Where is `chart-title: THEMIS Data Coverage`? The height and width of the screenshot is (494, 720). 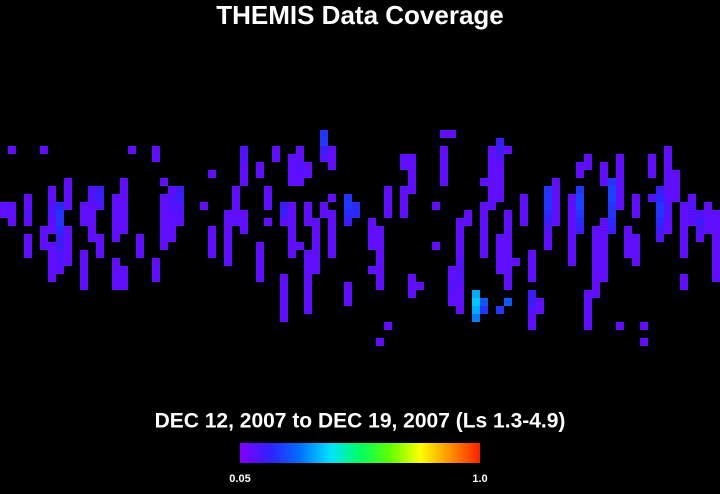 chart-title: THEMIS Data Coverage is located at coordinates (360, 15).